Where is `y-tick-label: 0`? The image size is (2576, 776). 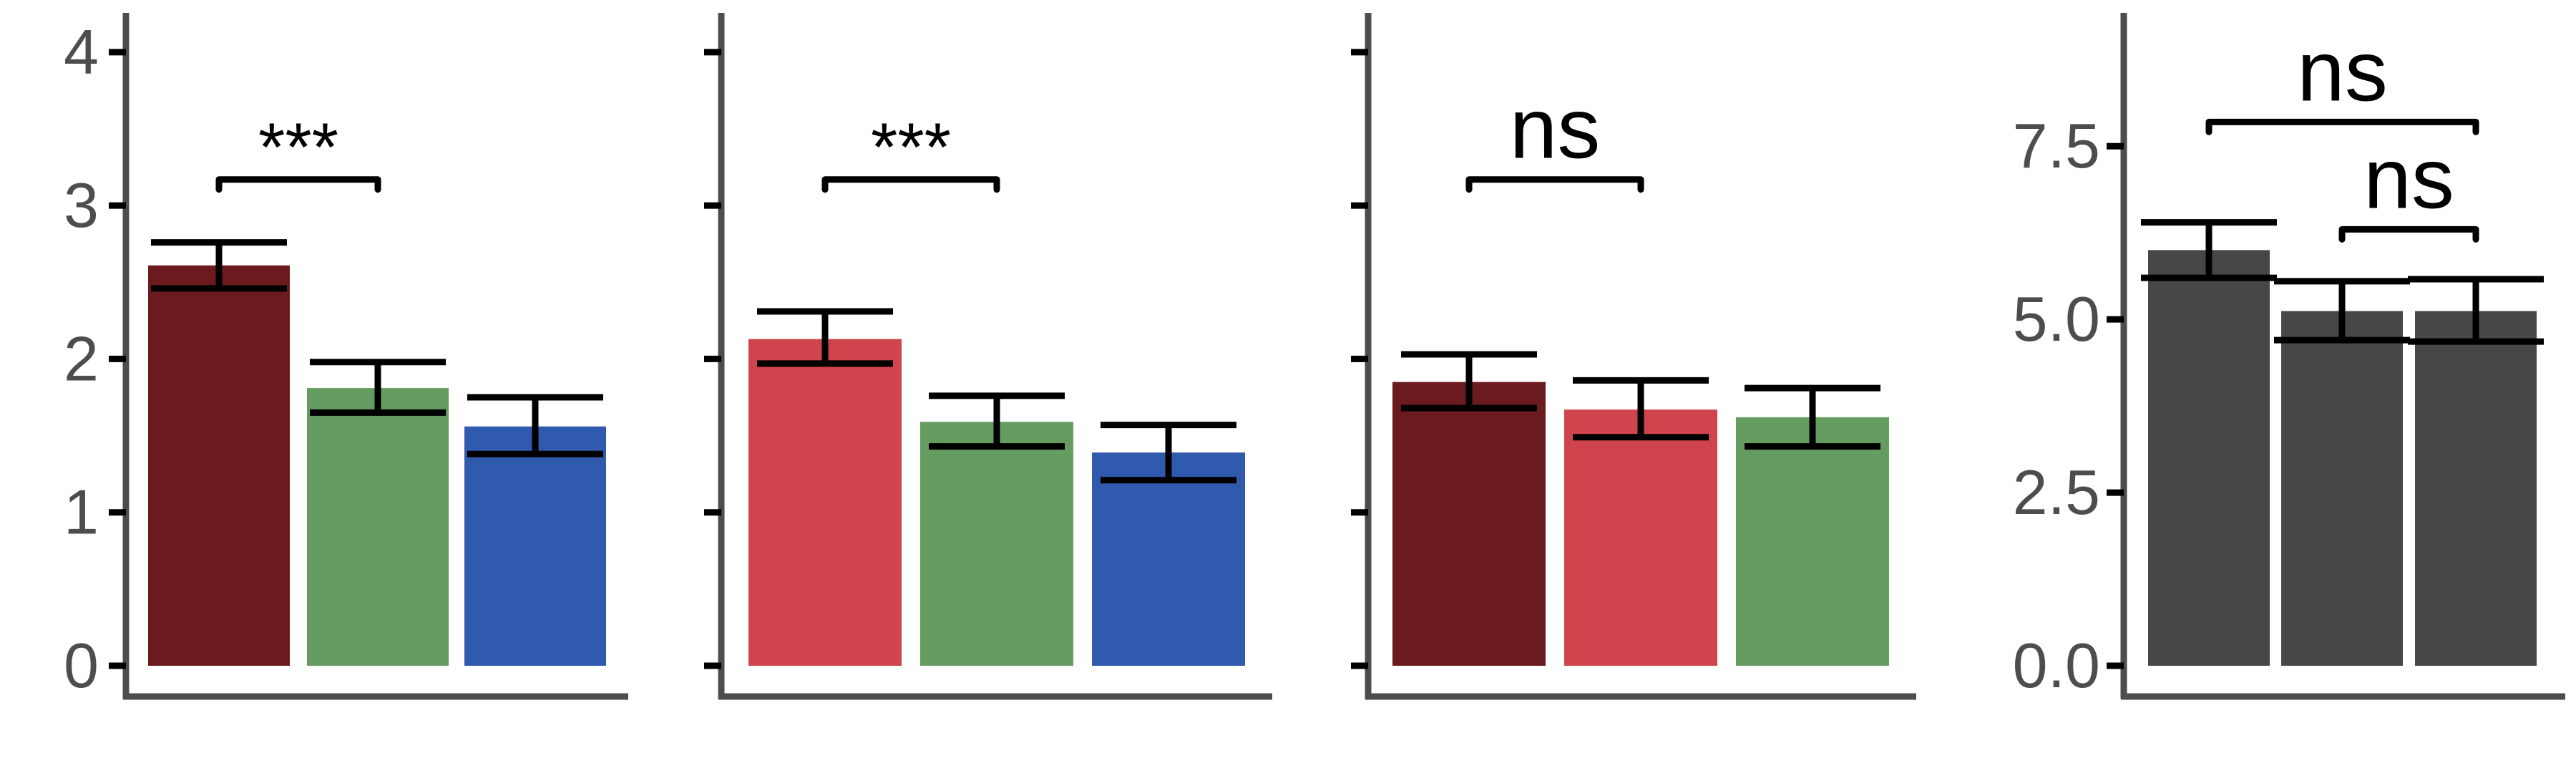
y-tick-label: 0 is located at coordinates (81, 665).